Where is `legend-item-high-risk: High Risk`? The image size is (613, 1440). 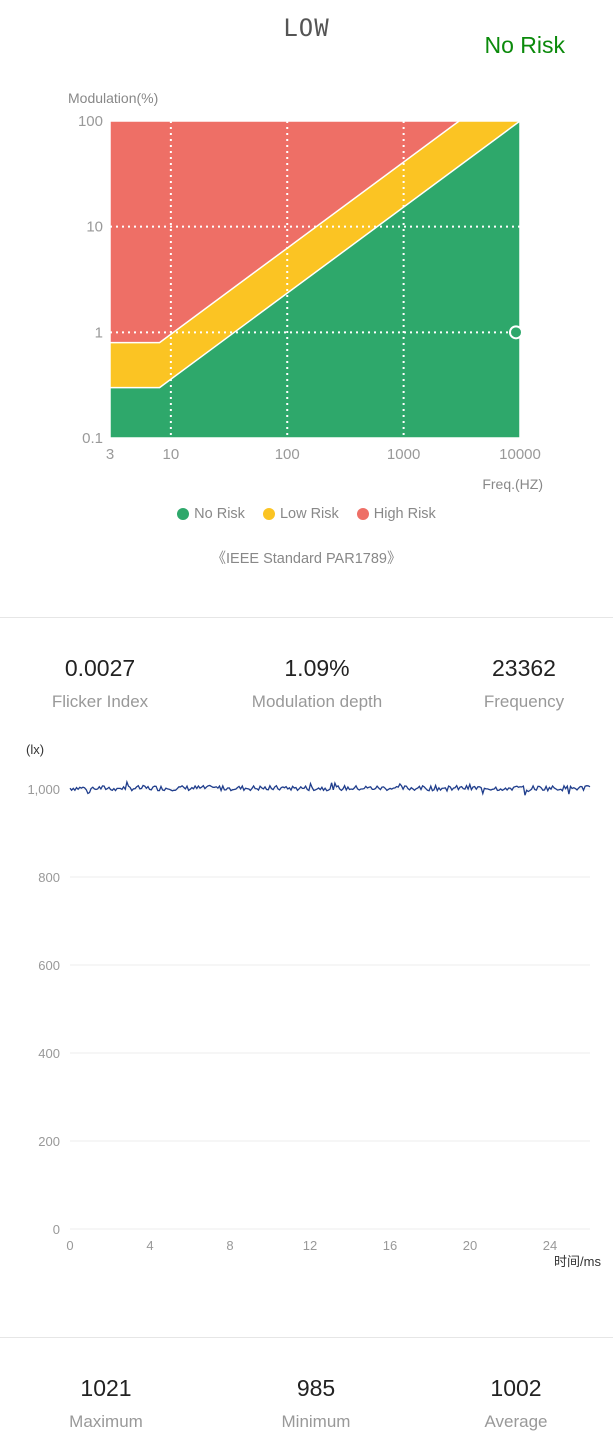
legend-item-high-risk: High Risk is located at coordinates (396, 514).